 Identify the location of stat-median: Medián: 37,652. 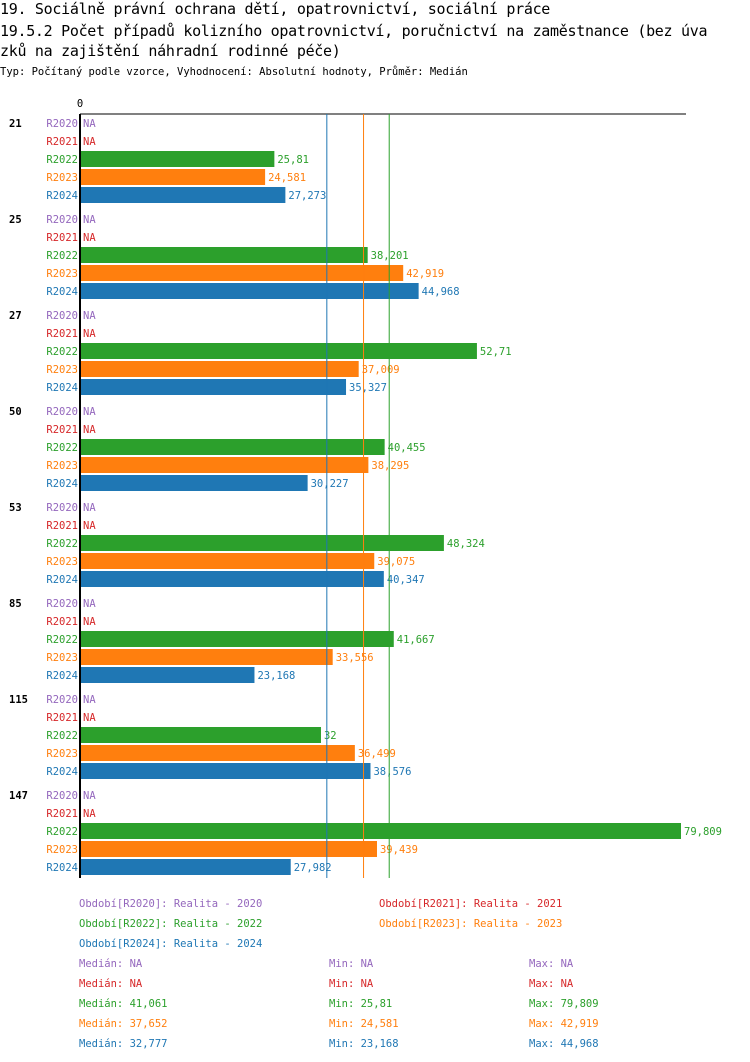
(123, 1024).